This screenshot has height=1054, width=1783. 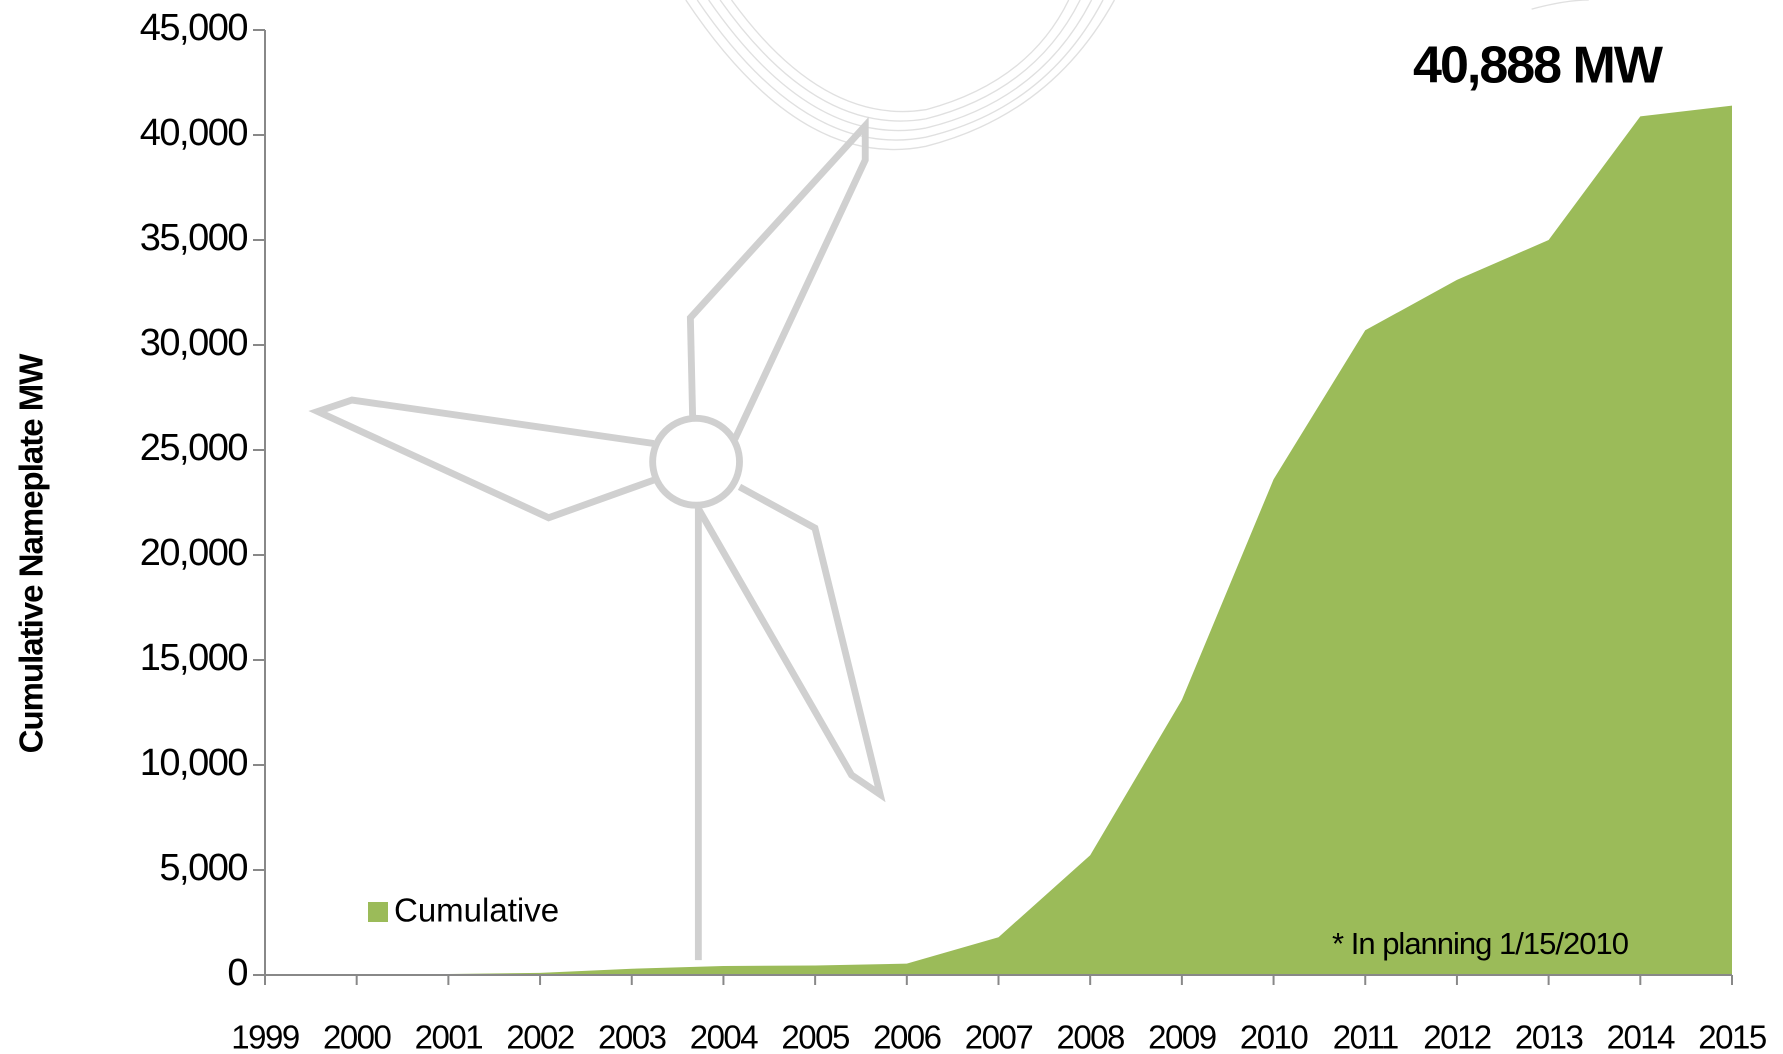 I want to click on x-tick-label: 2001, so click(x=449, y=1036).